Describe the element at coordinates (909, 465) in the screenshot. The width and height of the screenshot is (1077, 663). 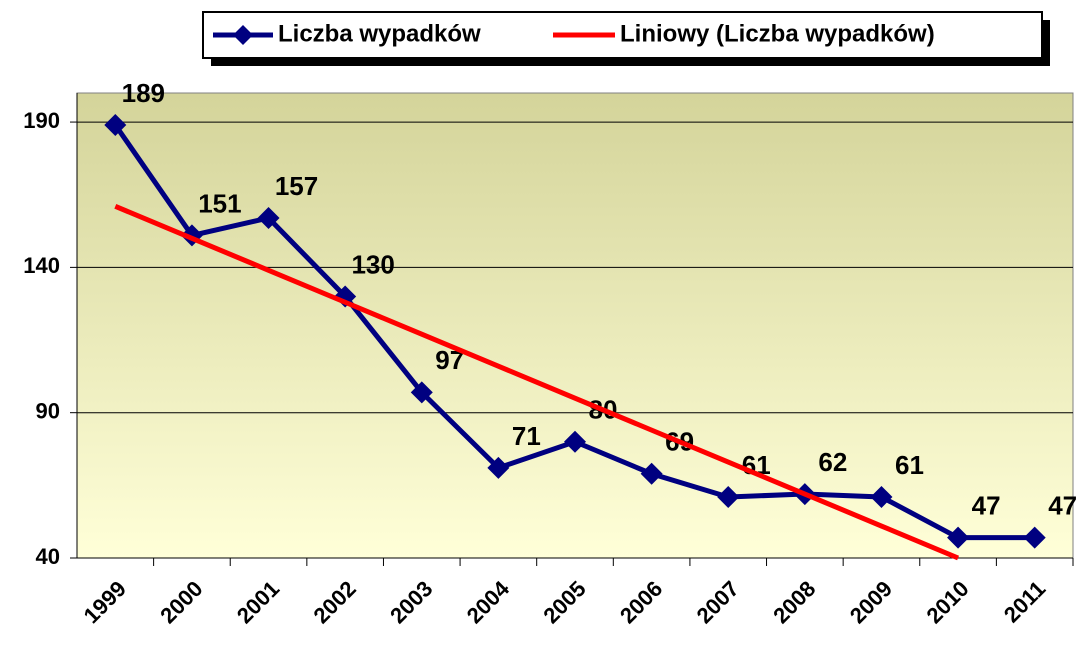
I see `data-label: 61` at that location.